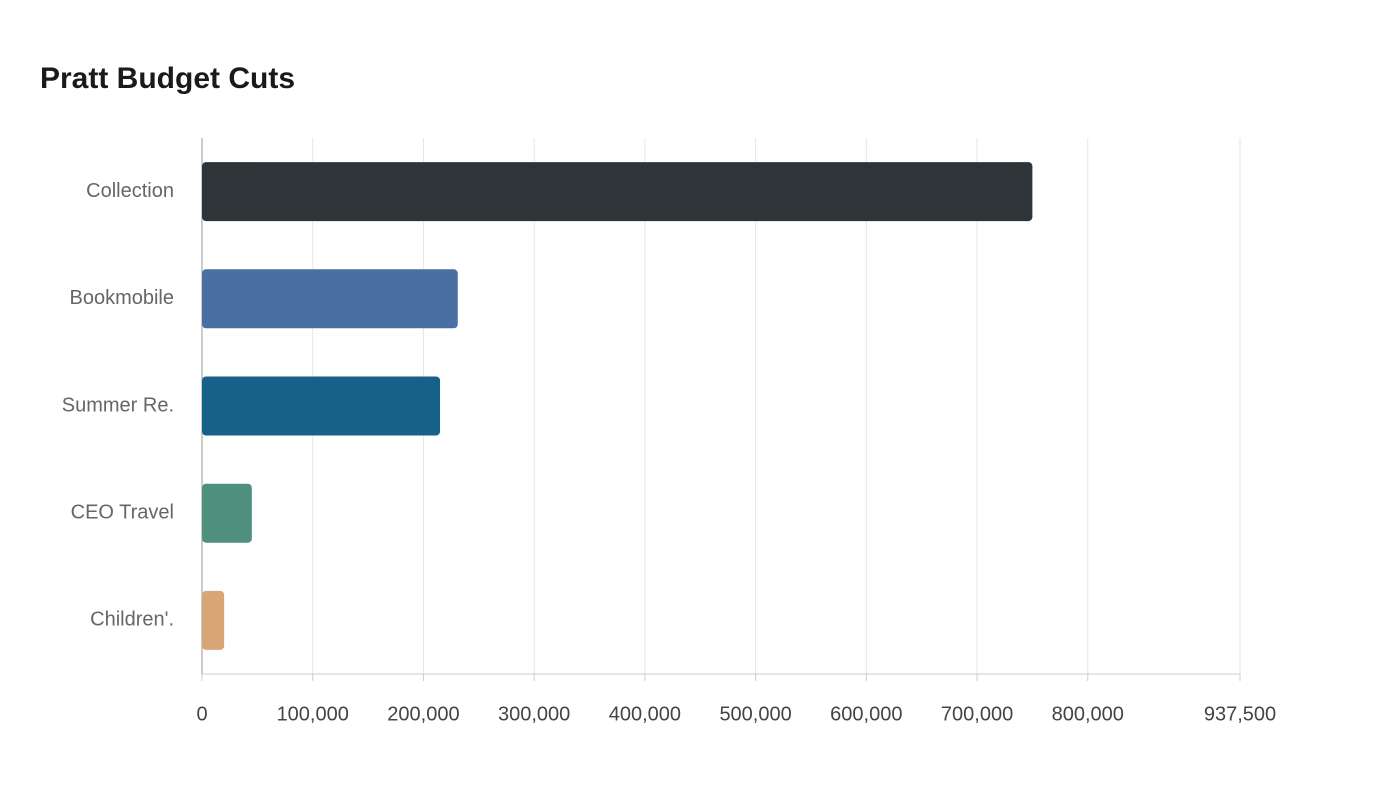  What do you see at coordinates (423, 714) in the screenshot?
I see `x-tick-label: 200,000` at bounding box center [423, 714].